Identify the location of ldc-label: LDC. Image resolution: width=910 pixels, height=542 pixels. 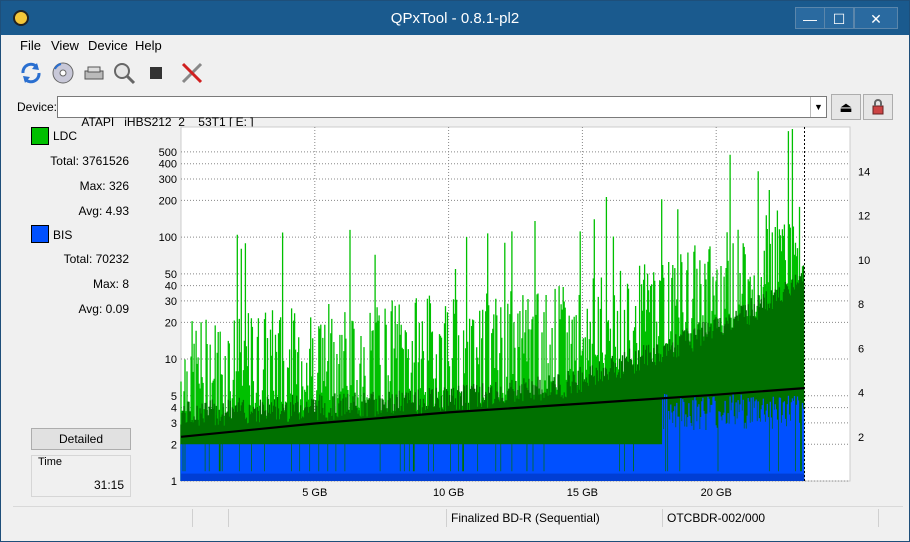
(65, 136).